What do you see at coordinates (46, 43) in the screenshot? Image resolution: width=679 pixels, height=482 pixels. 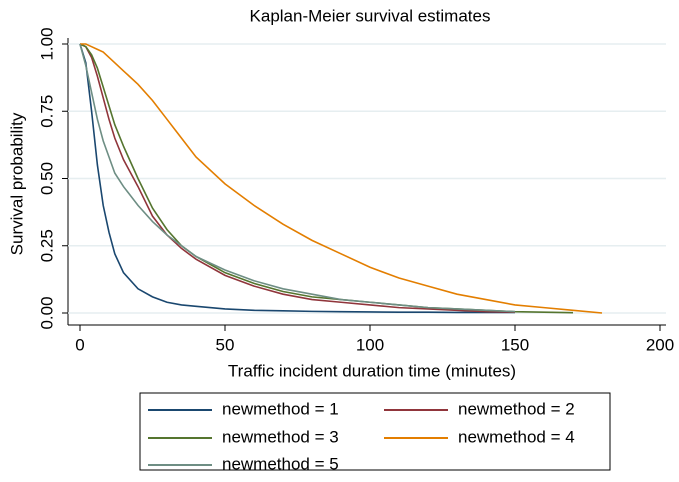 I see `y-tick-label: 1.00` at bounding box center [46, 43].